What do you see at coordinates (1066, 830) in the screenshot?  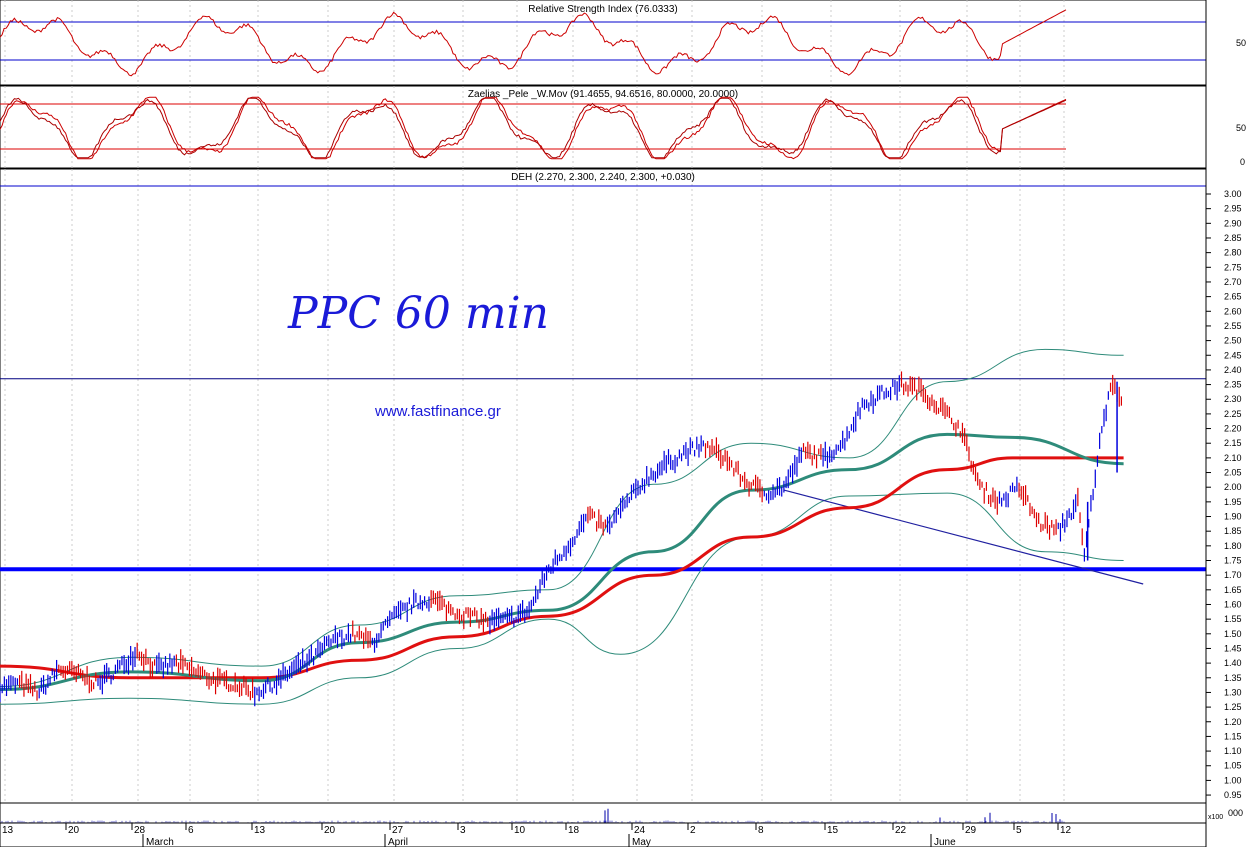 I see `x-tick-label: 12` at bounding box center [1066, 830].